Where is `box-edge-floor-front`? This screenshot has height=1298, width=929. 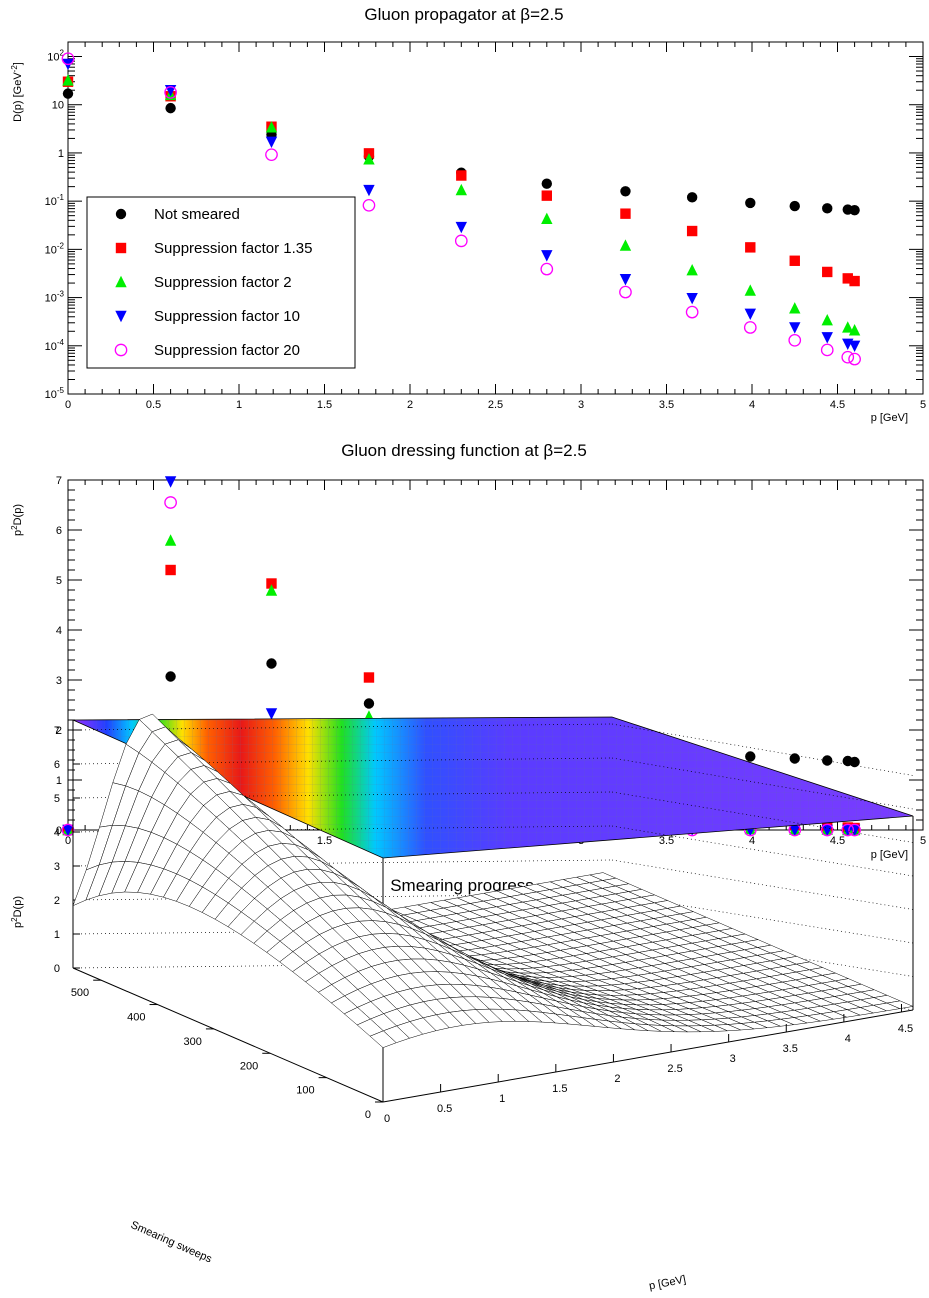
box-edge-floor-front is located at coordinates (228, 1035).